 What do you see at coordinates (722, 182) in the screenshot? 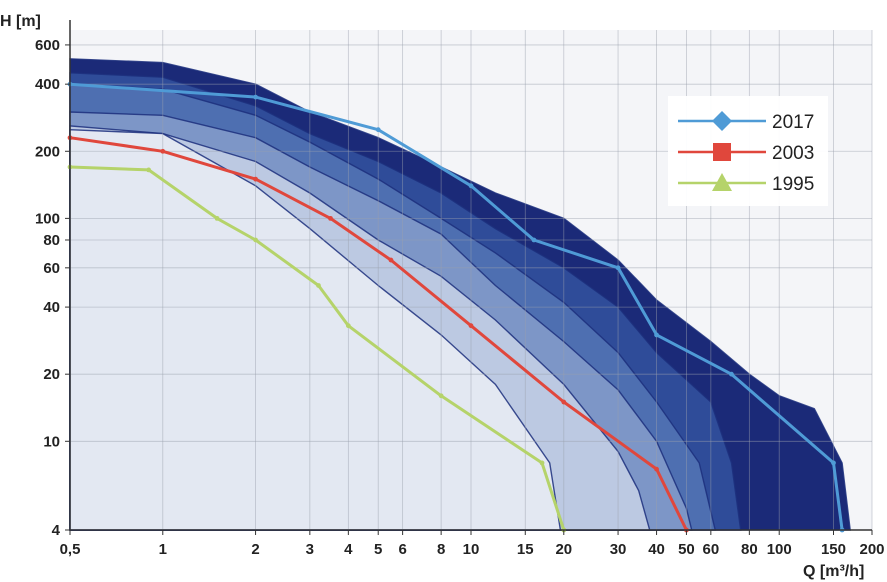
I see `legend-triangle-icon` at bounding box center [722, 182].